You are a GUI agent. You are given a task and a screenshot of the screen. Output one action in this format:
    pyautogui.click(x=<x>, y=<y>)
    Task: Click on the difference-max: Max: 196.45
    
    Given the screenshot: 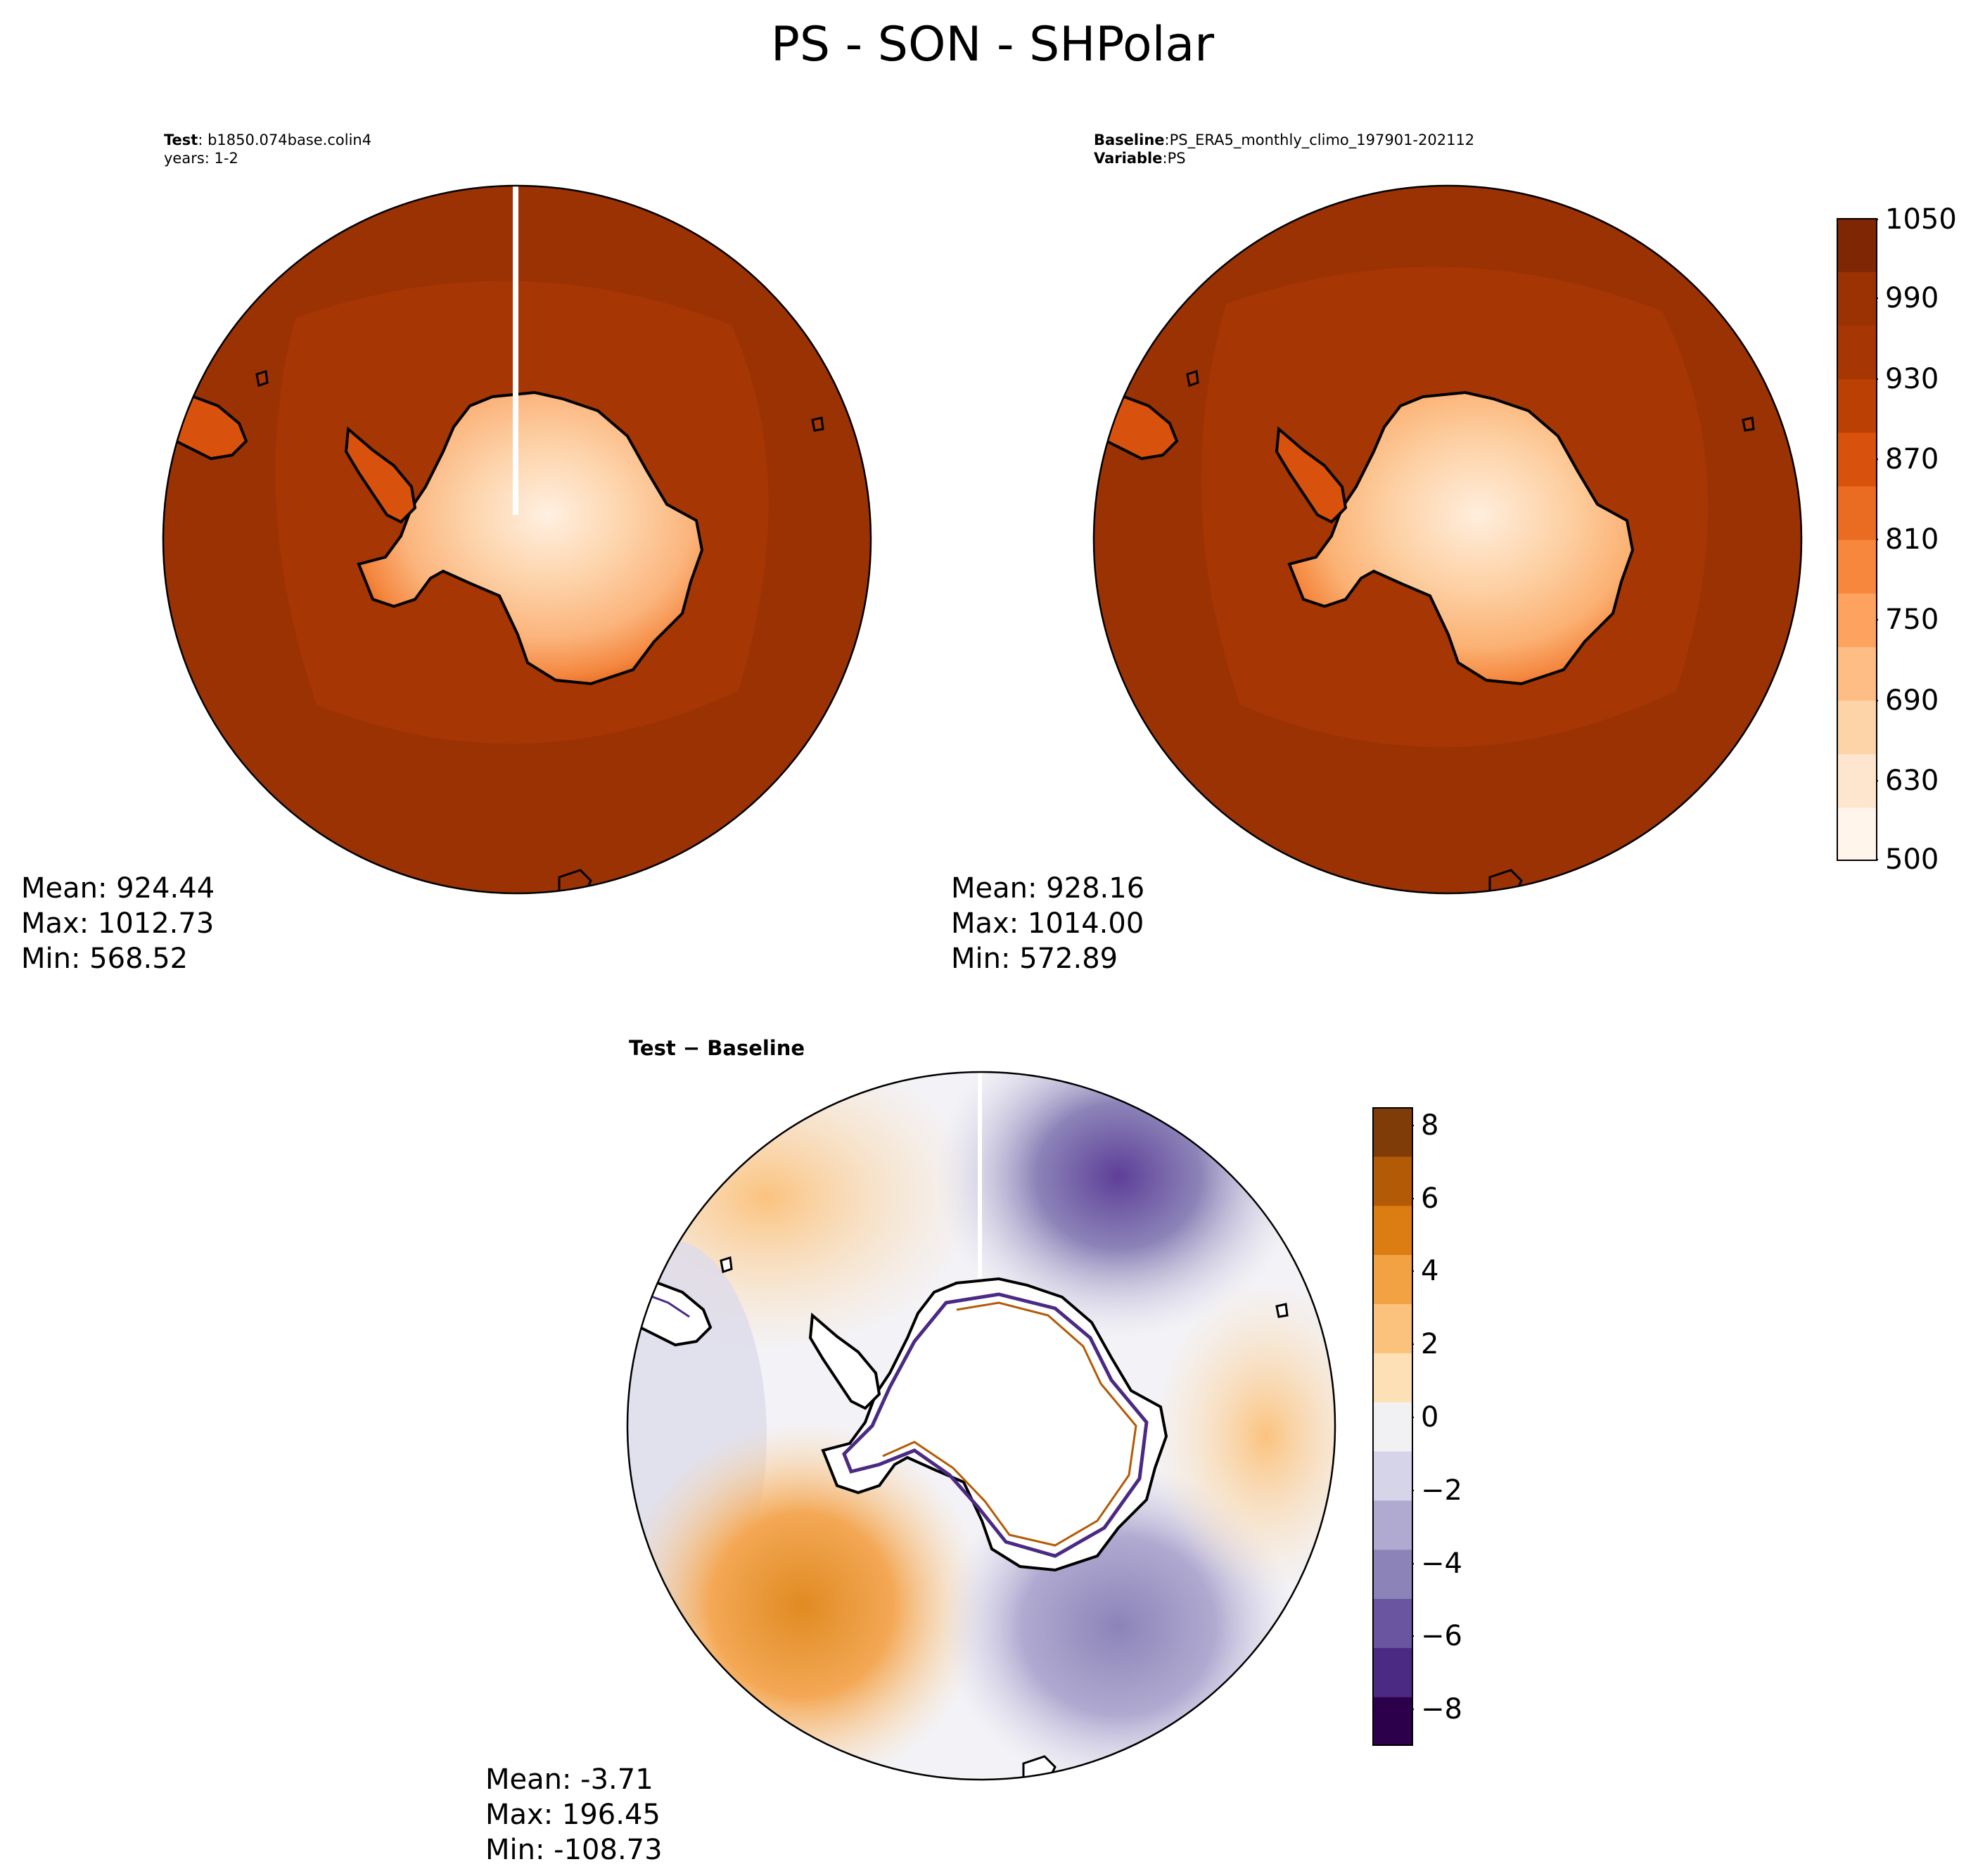 What is the action you would take?
    pyautogui.click(x=573, y=1815)
    